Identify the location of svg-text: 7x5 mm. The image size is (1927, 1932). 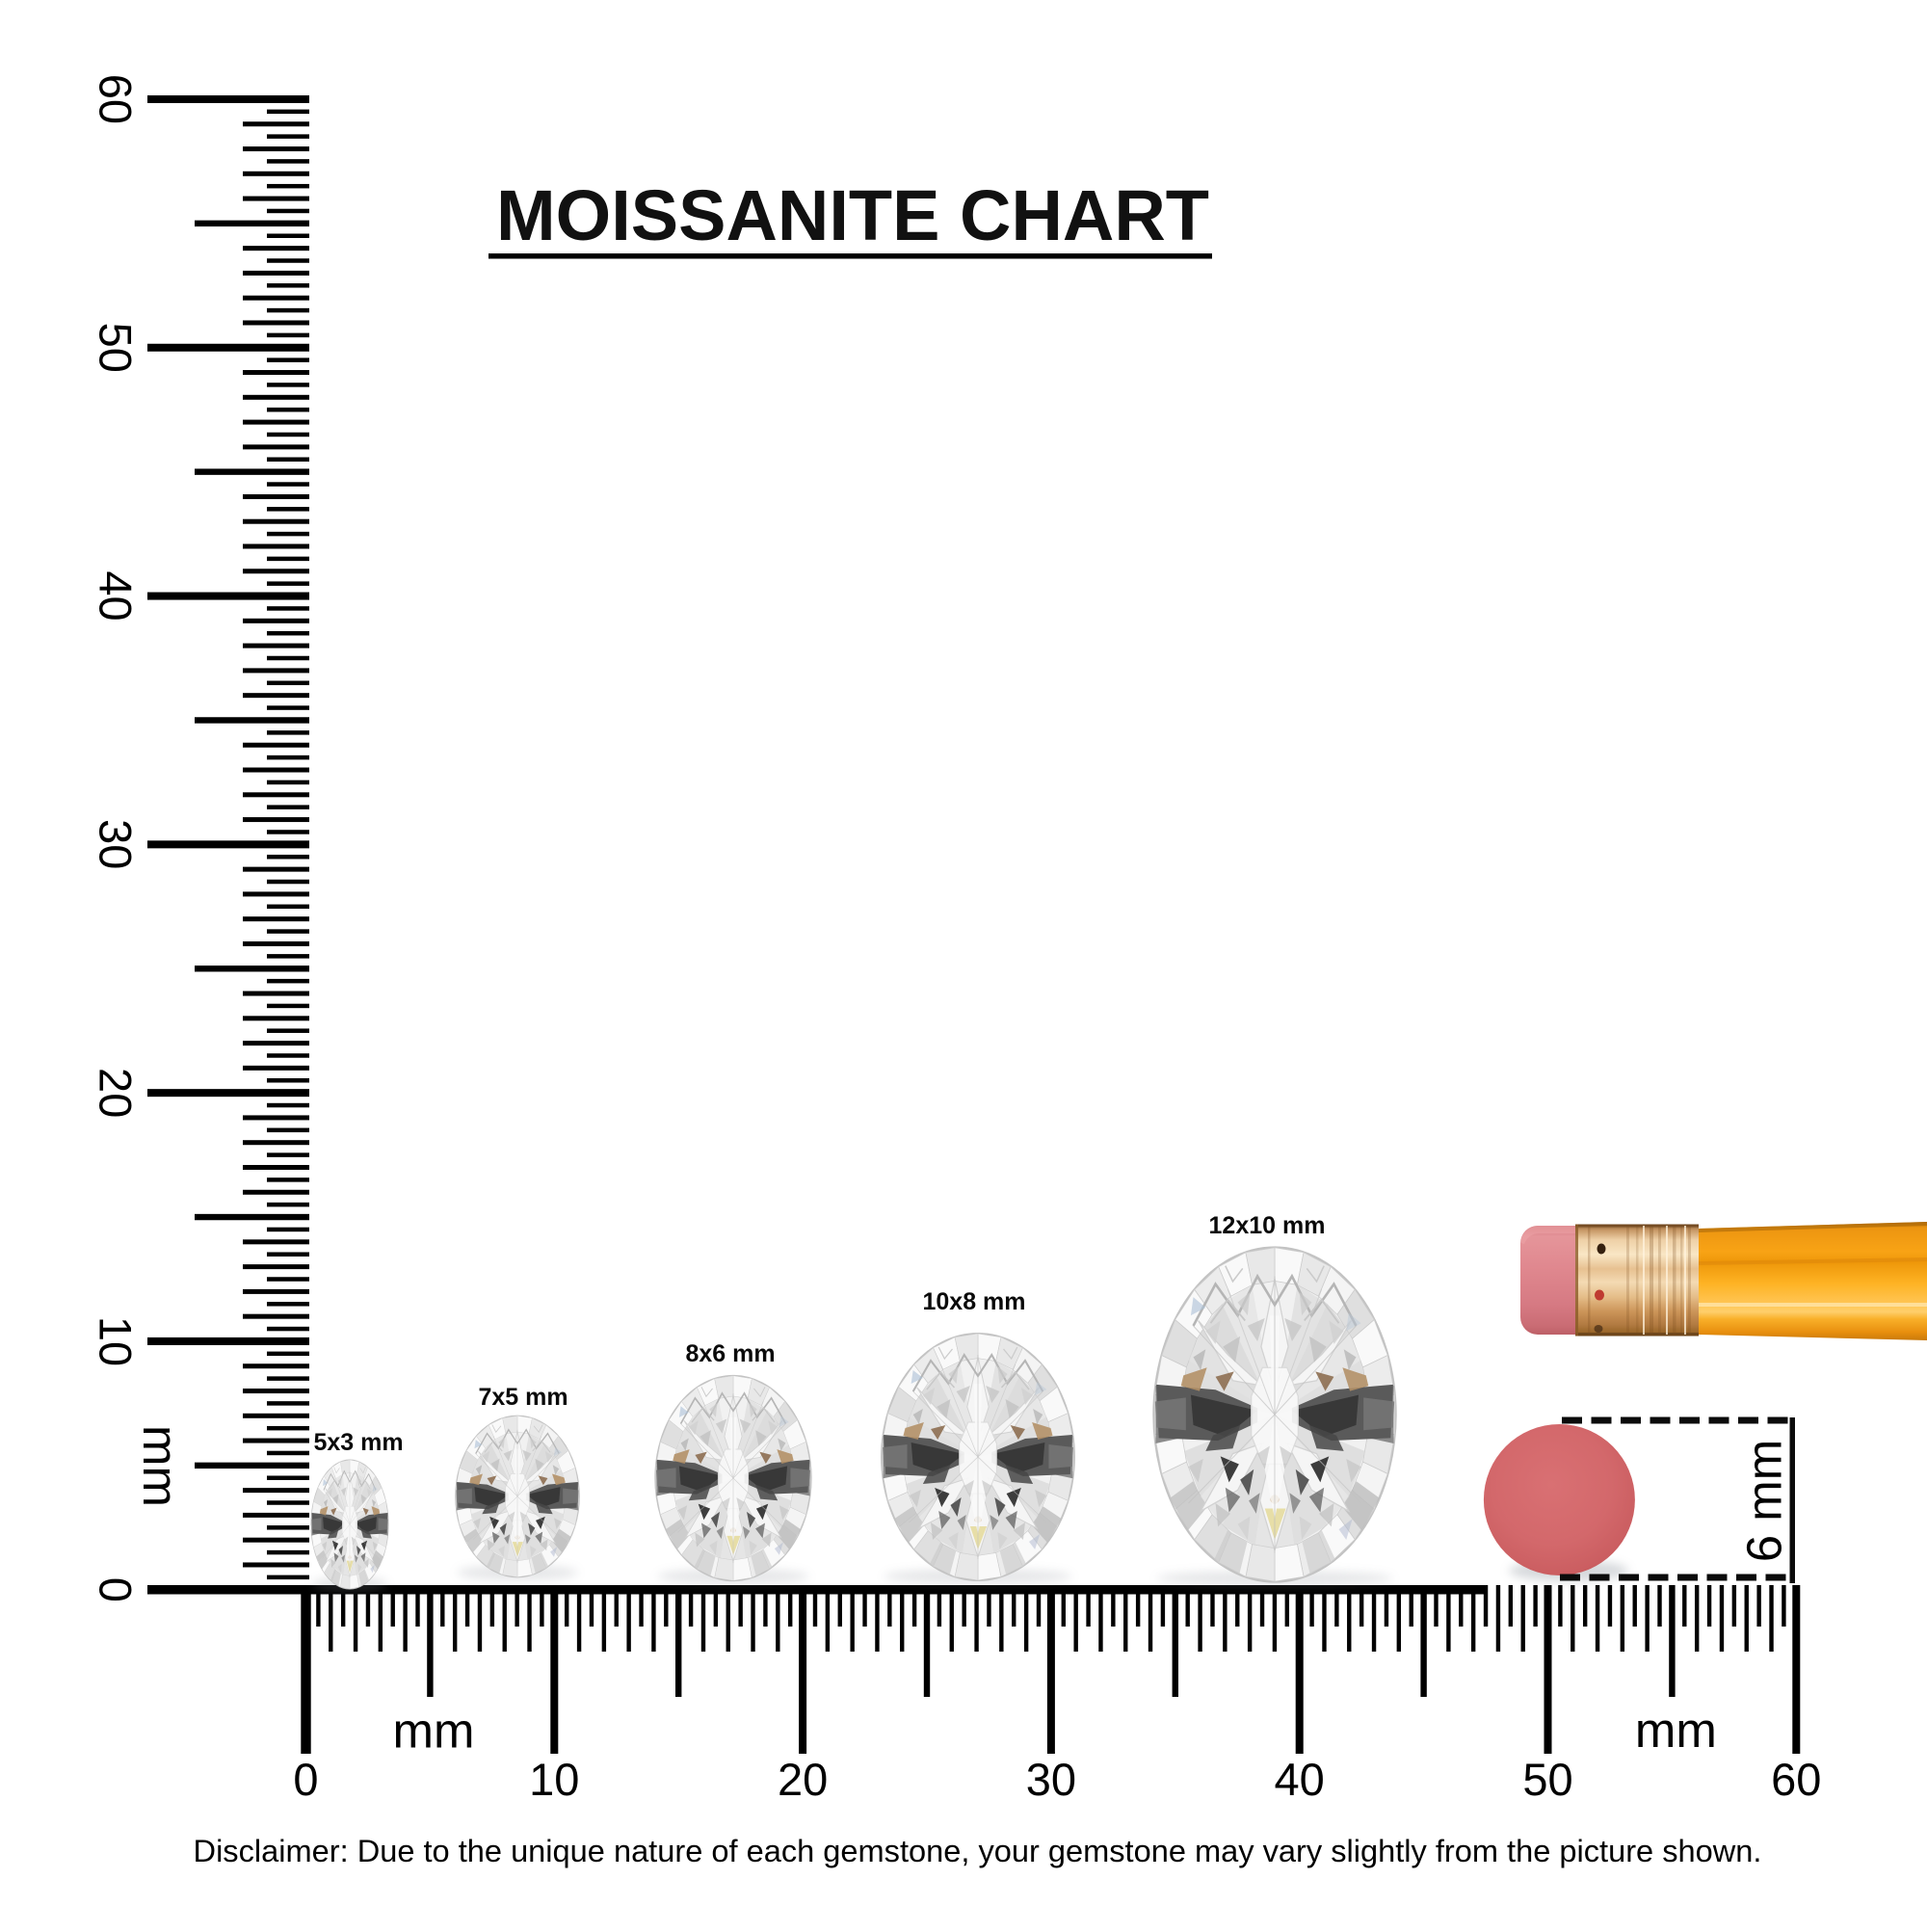
(523, 1397).